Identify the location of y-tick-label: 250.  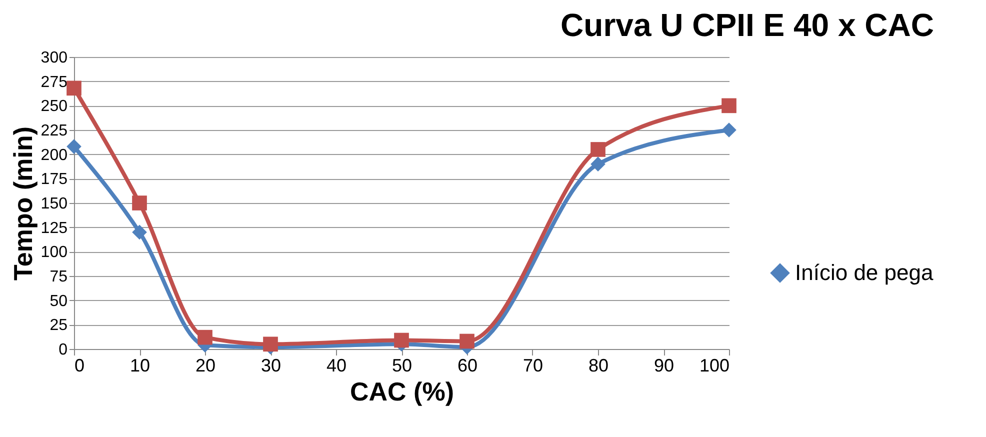
(54, 107).